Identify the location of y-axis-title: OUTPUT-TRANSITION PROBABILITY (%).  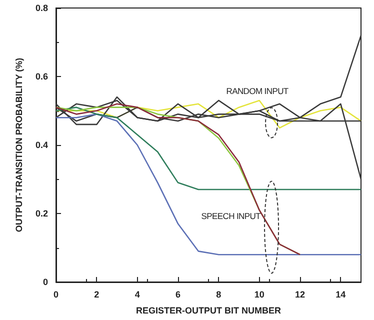
(19, 145).